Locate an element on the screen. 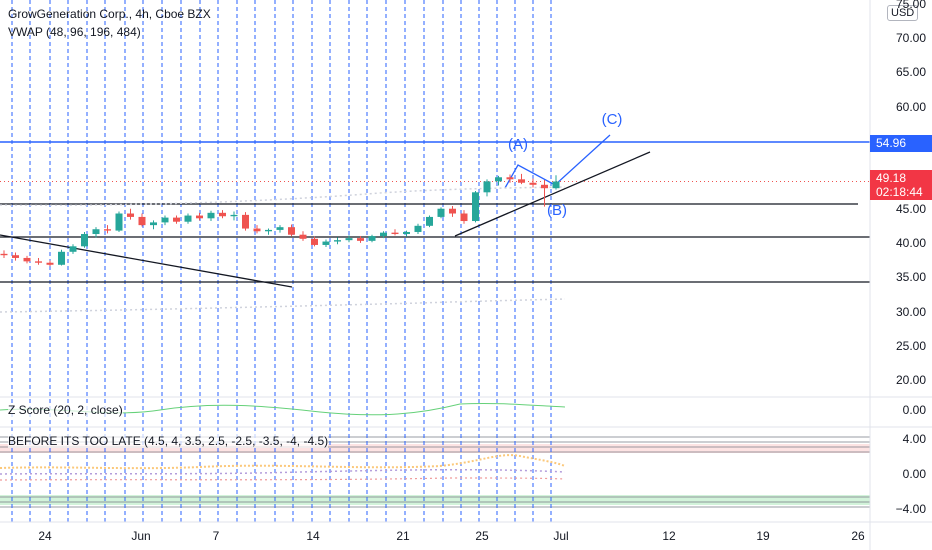  vwap-legend: VWAP (48, 96, 196, 484) is located at coordinates (74, 32).